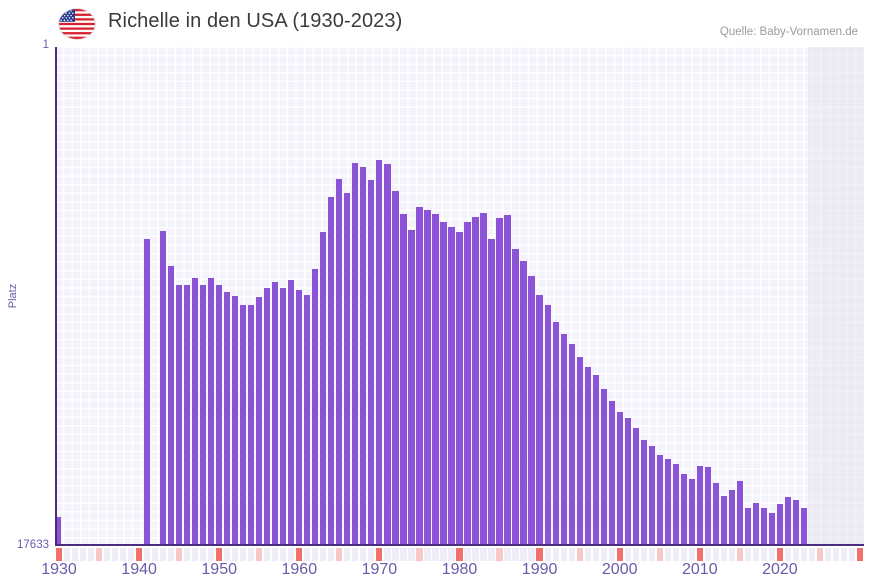 The height and width of the screenshot is (587, 873). What do you see at coordinates (699, 554) in the screenshot?
I see `x-tick-major` at bounding box center [699, 554].